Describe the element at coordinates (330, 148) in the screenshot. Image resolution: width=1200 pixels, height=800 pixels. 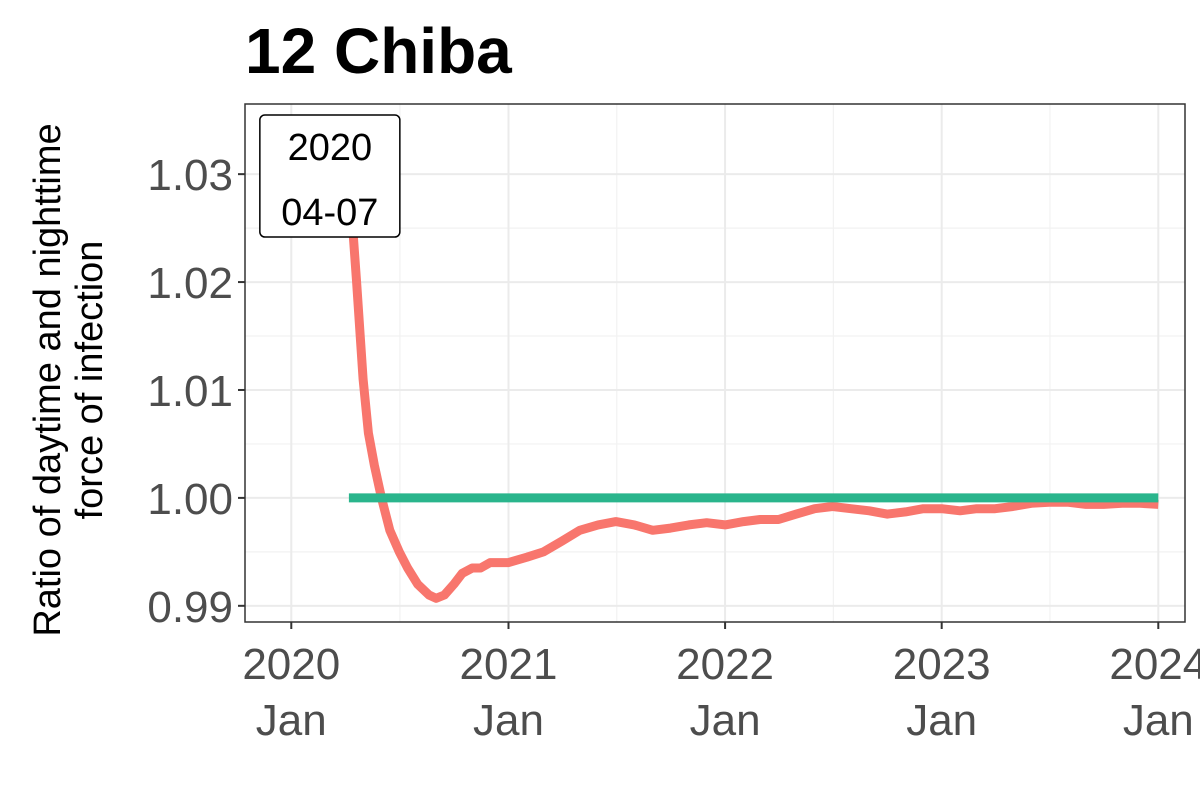
I see `annotation-year: 2020` at that location.